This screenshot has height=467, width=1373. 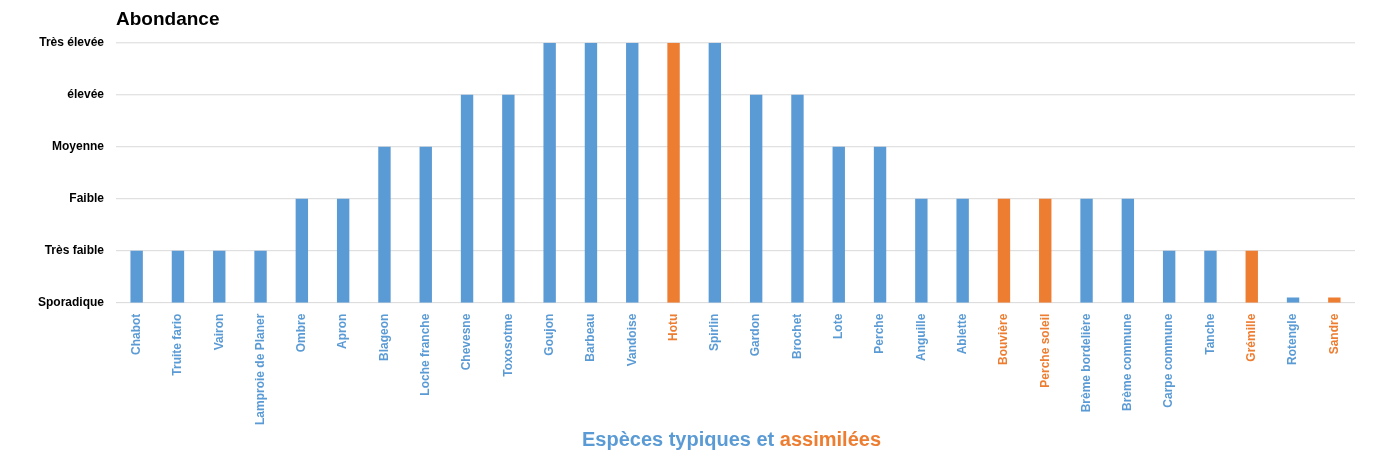 What do you see at coordinates (72, 42) in the screenshot?
I see `text: Très élevée` at bounding box center [72, 42].